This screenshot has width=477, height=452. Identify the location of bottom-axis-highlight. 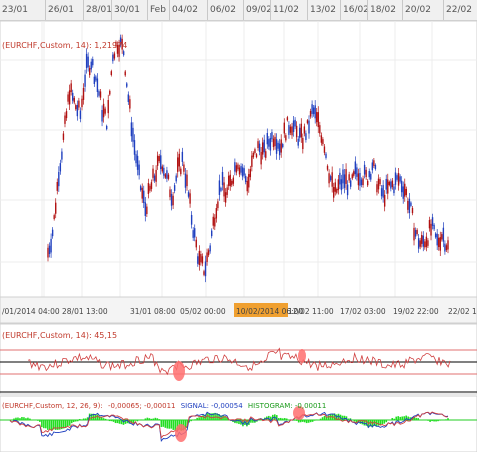
(261, 310).